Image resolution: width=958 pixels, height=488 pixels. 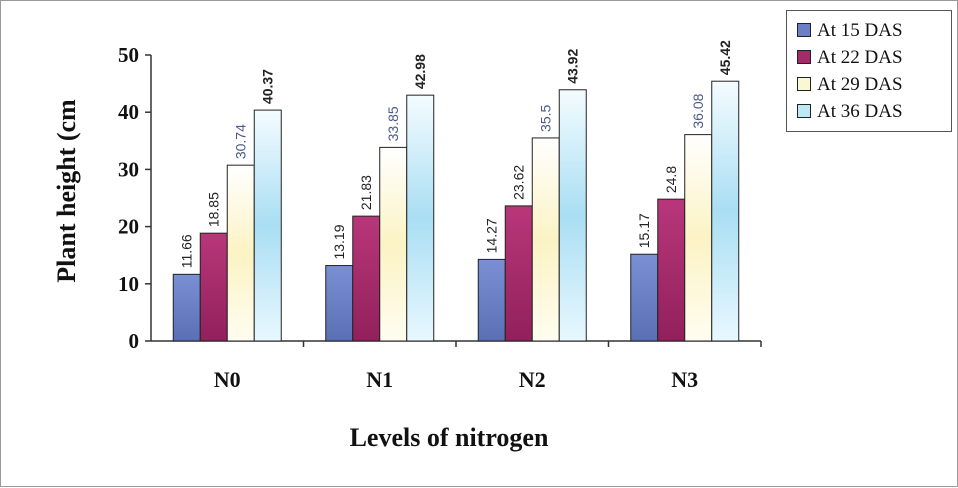 What do you see at coordinates (128, 169) in the screenshot?
I see `y-tick-label: 30` at bounding box center [128, 169].